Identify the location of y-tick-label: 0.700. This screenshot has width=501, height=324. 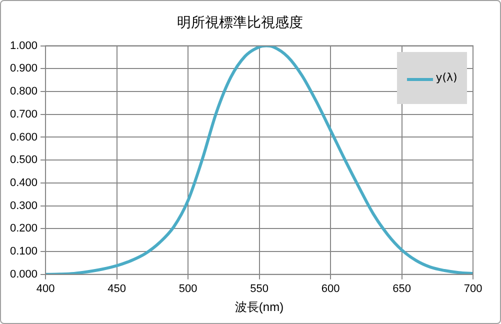
(24, 114).